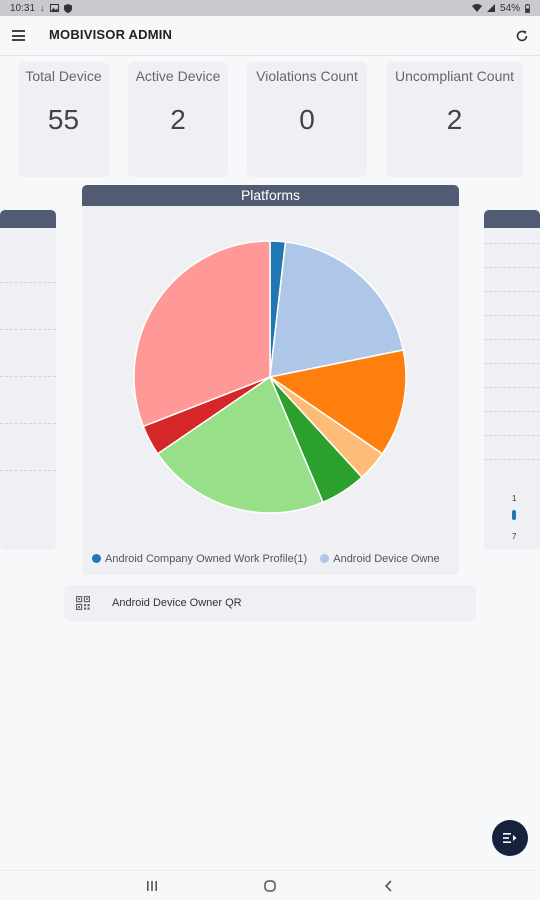 The height and width of the screenshot is (900, 540). I want to click on fab-menu-button, so click(510, 838).